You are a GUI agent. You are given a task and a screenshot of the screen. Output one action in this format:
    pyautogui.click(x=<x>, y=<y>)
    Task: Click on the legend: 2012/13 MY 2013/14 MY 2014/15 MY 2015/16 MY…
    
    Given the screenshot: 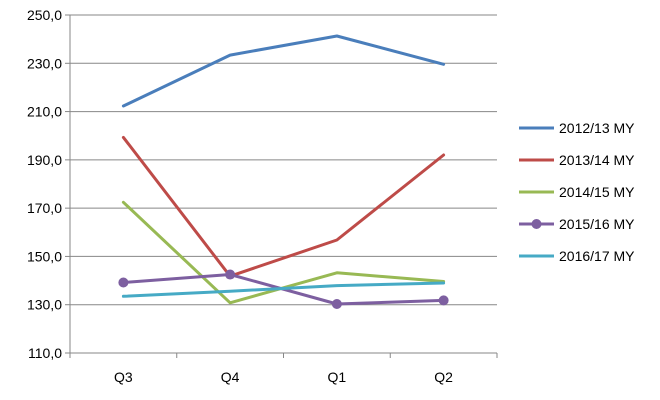 What is the action you would take?
    pyautogui.click(x=577, y=192)
    